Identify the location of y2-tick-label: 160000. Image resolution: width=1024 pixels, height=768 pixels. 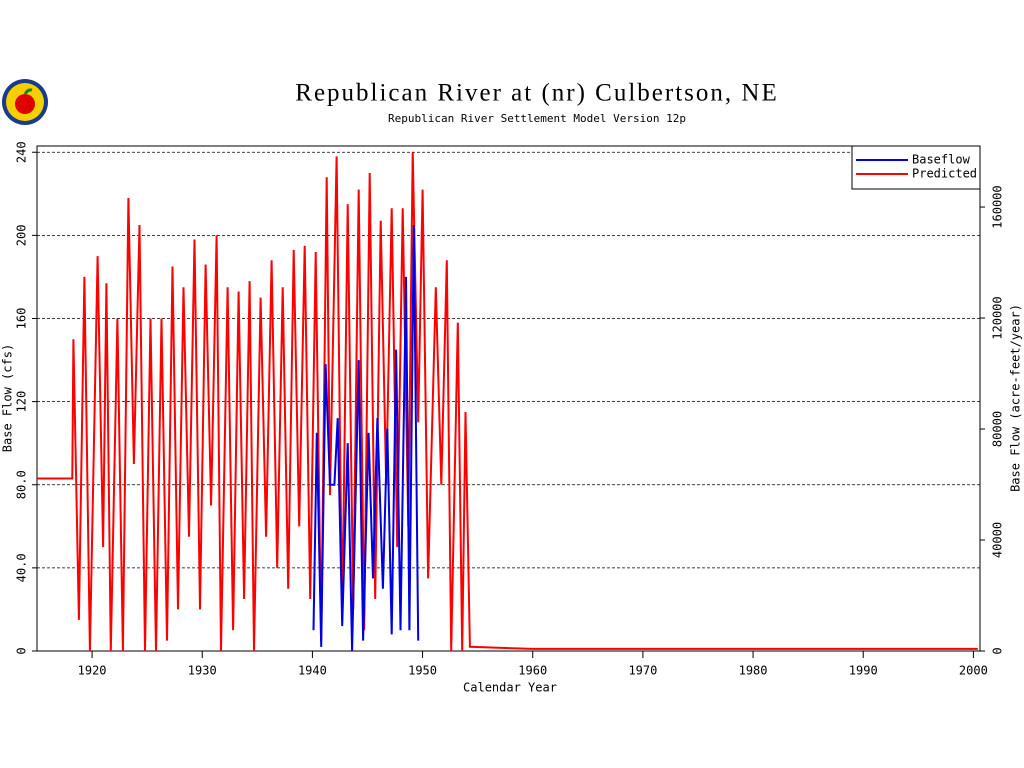
(998, 206).